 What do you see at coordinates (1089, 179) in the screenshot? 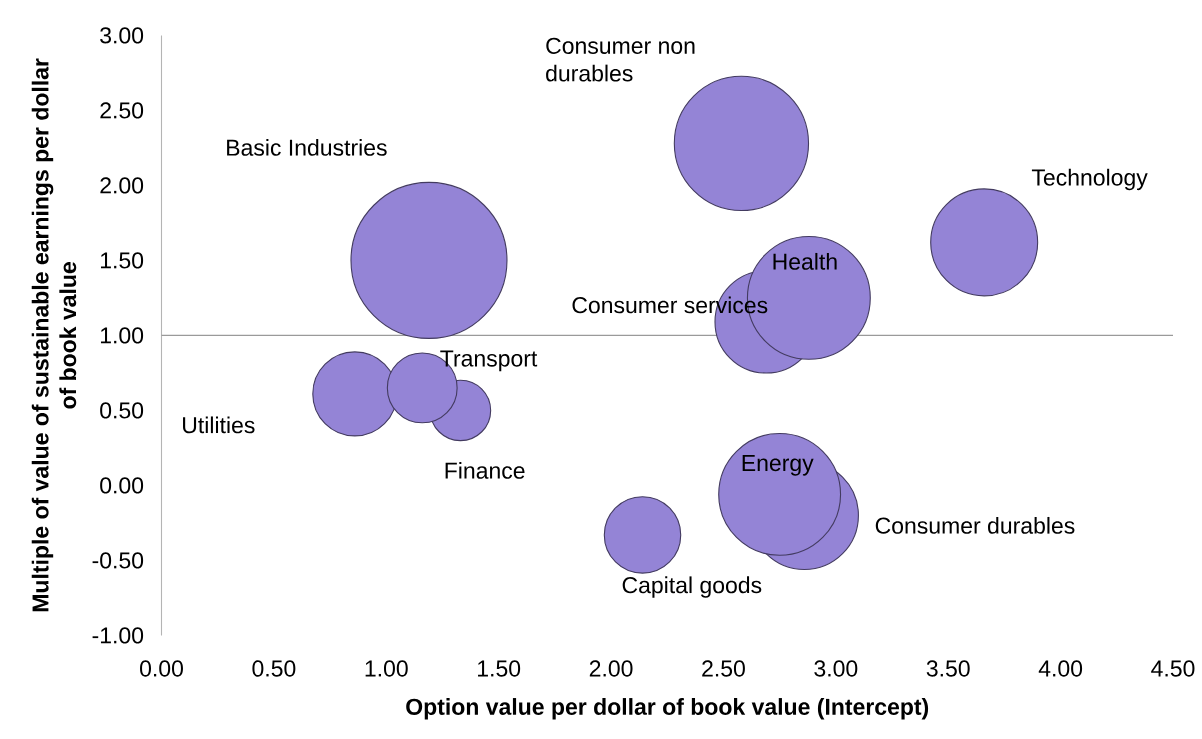
I see `series-label: Technology` at bounding box center [1089, 179].